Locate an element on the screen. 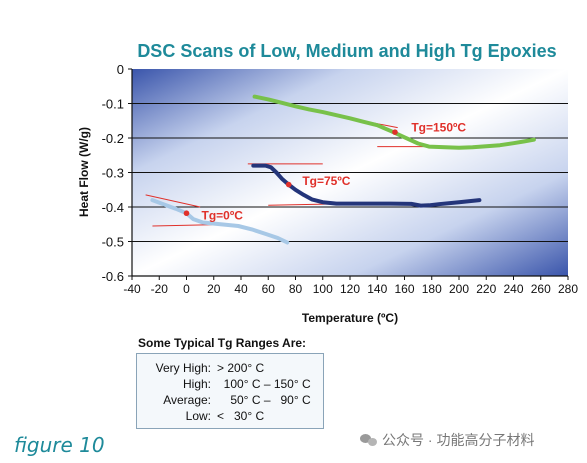 This screenshot has height=463, width=587. tg-annotation: Tg=75ºC is located at coordinates (326, 181).